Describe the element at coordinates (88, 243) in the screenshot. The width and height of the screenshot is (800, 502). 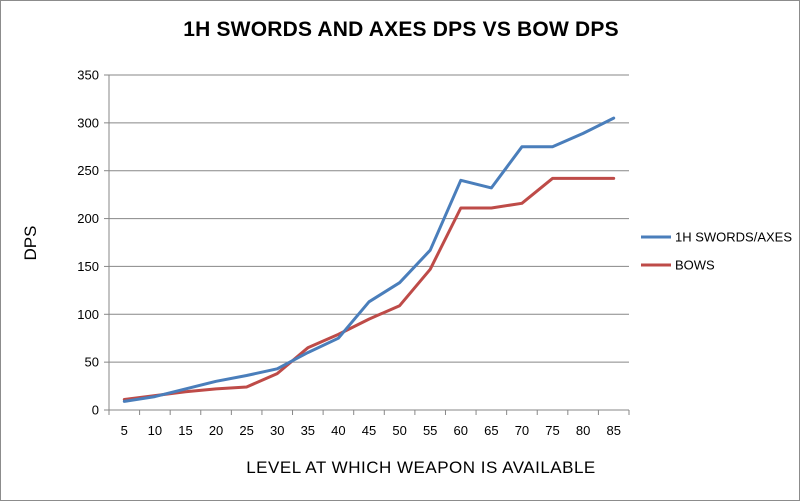
I see `y-tick-labels: 0 50 100 150 200 250 300 350` at that location.